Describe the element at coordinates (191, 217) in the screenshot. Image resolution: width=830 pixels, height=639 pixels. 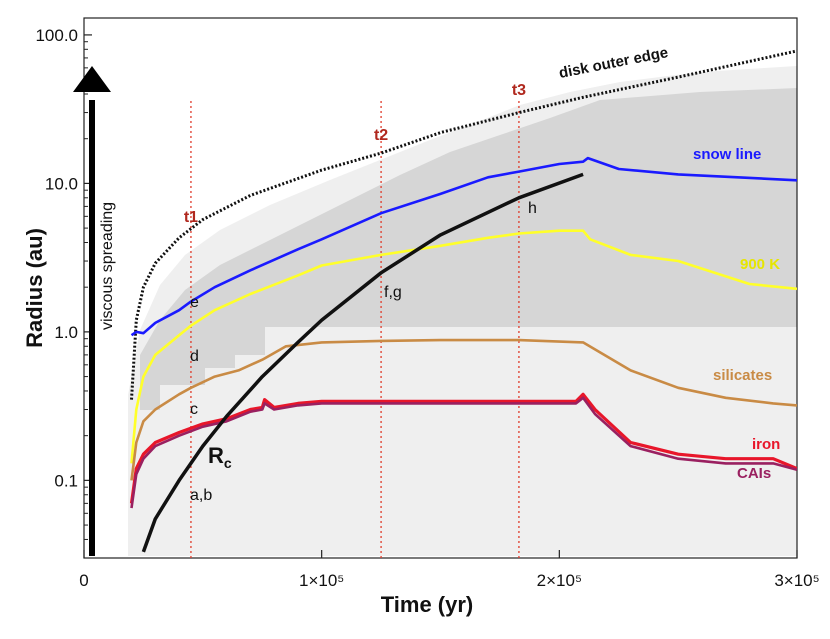
I see `time-marker-label-t1: t1` at that location.